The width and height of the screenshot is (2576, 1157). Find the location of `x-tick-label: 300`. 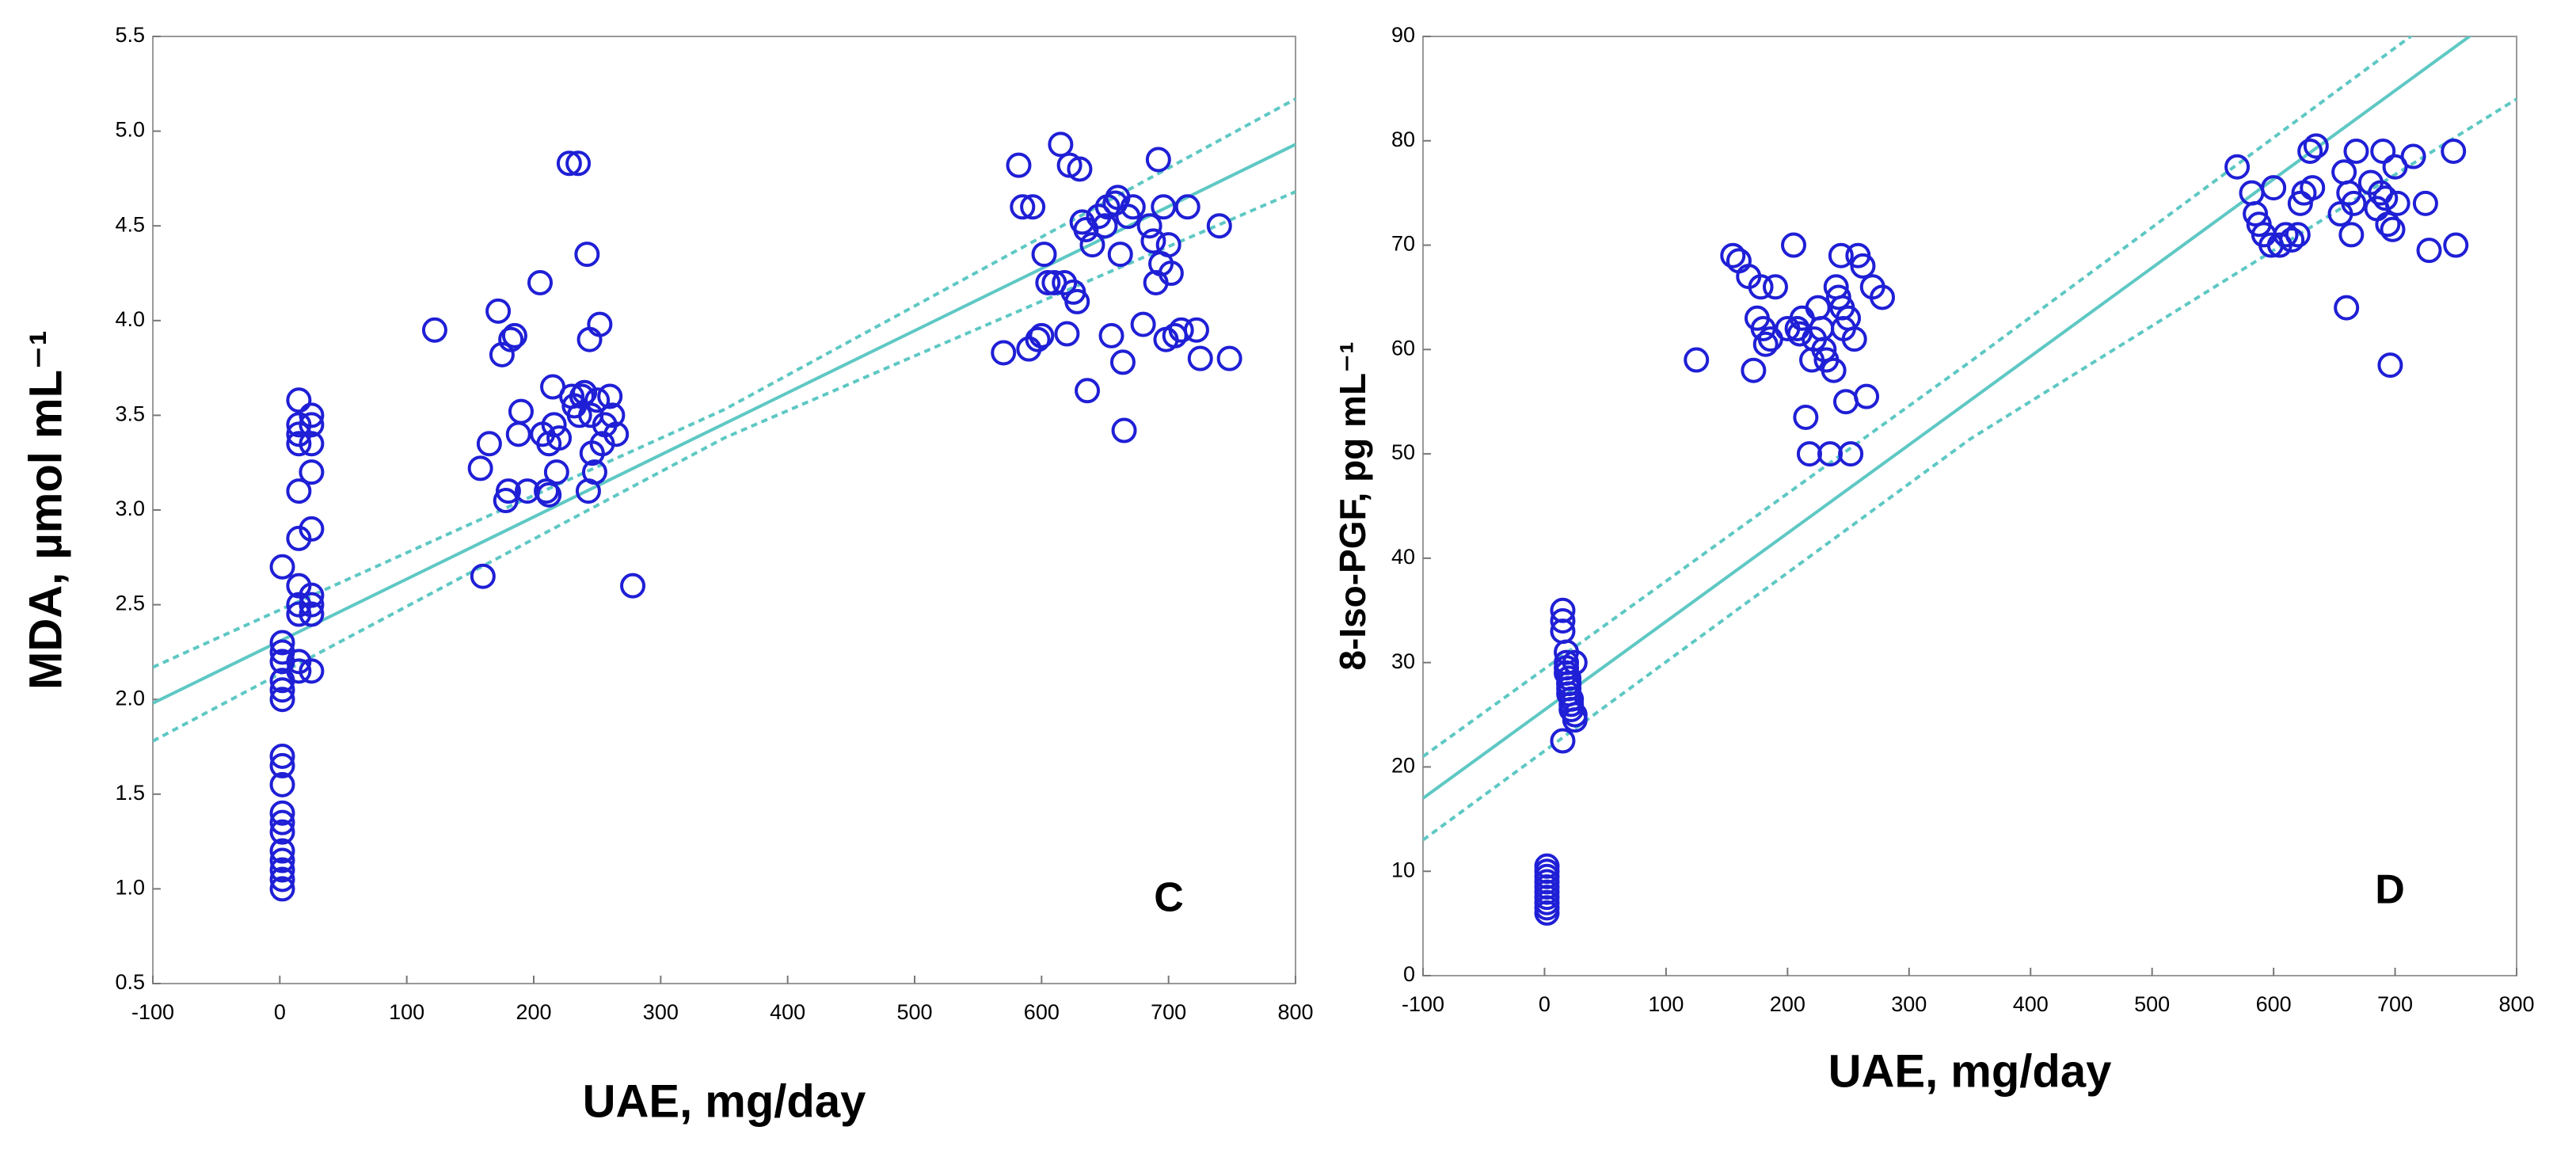

x-tick-label: 300 is located at coordinates (661, 1012).